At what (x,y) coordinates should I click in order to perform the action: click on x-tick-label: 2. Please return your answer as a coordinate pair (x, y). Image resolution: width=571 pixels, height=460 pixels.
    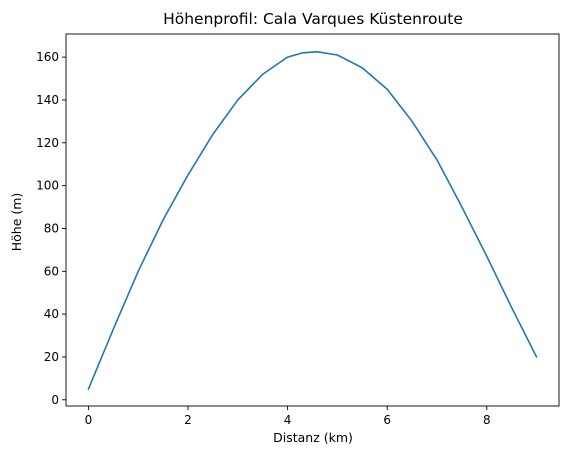
    Looking at the image, I should click on (188, 420).